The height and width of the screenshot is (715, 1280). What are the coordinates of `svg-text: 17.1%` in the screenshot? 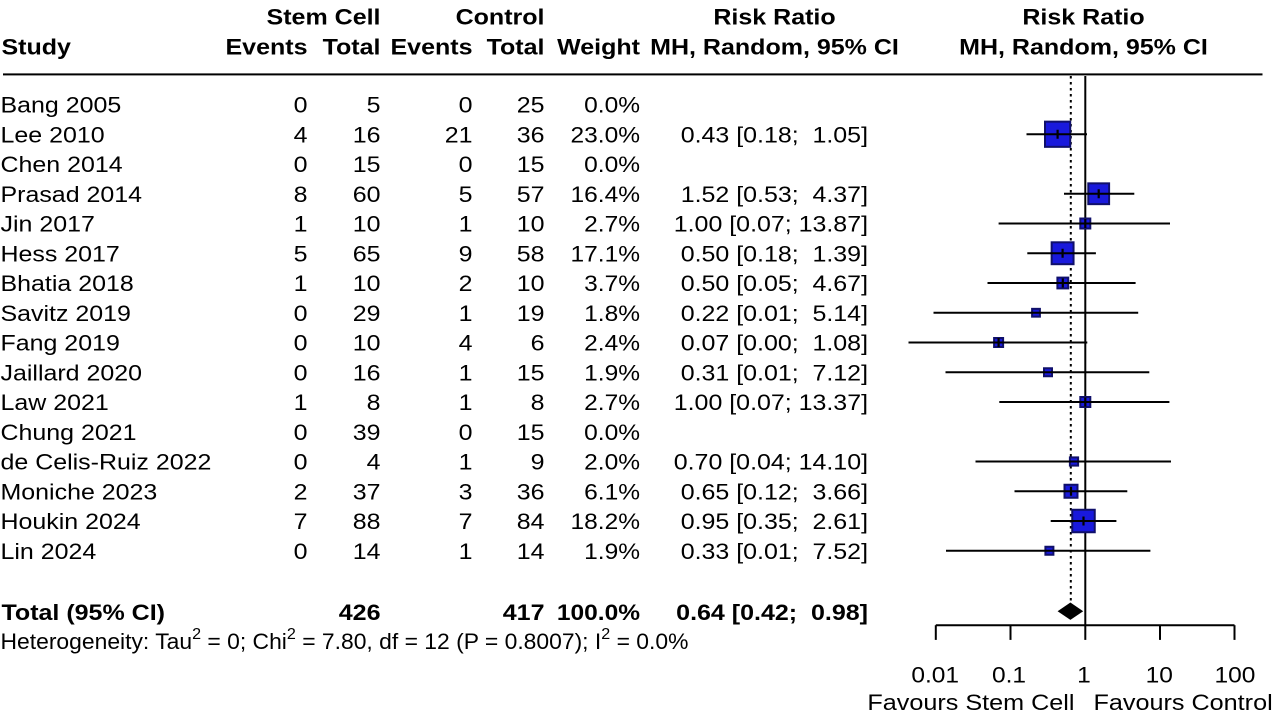 It's located at (606, 253).